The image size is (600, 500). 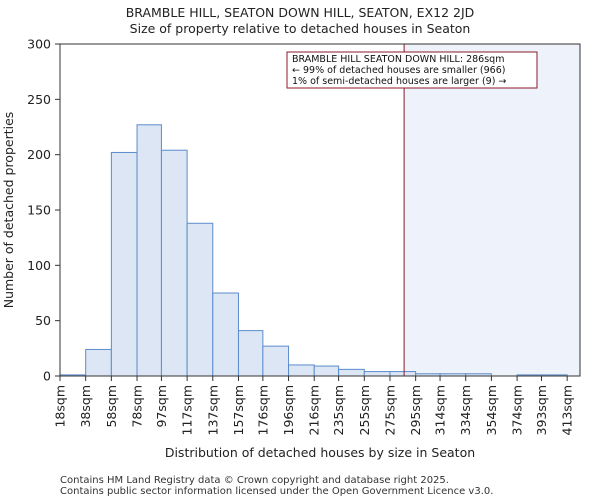 What do you see at coordinates (326, 371) in the screenshot?
I see `bar-216sqm` at bounding box center [326, 371].